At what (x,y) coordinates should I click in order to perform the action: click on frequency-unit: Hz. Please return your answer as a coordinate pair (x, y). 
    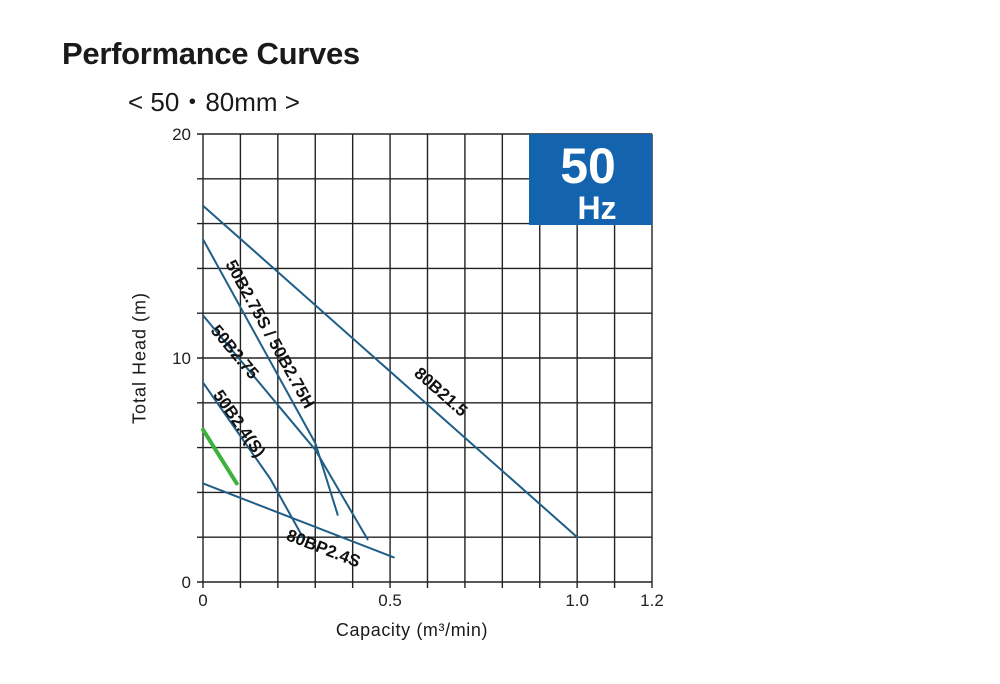
    Looking at the image, I should click on (596, 208).